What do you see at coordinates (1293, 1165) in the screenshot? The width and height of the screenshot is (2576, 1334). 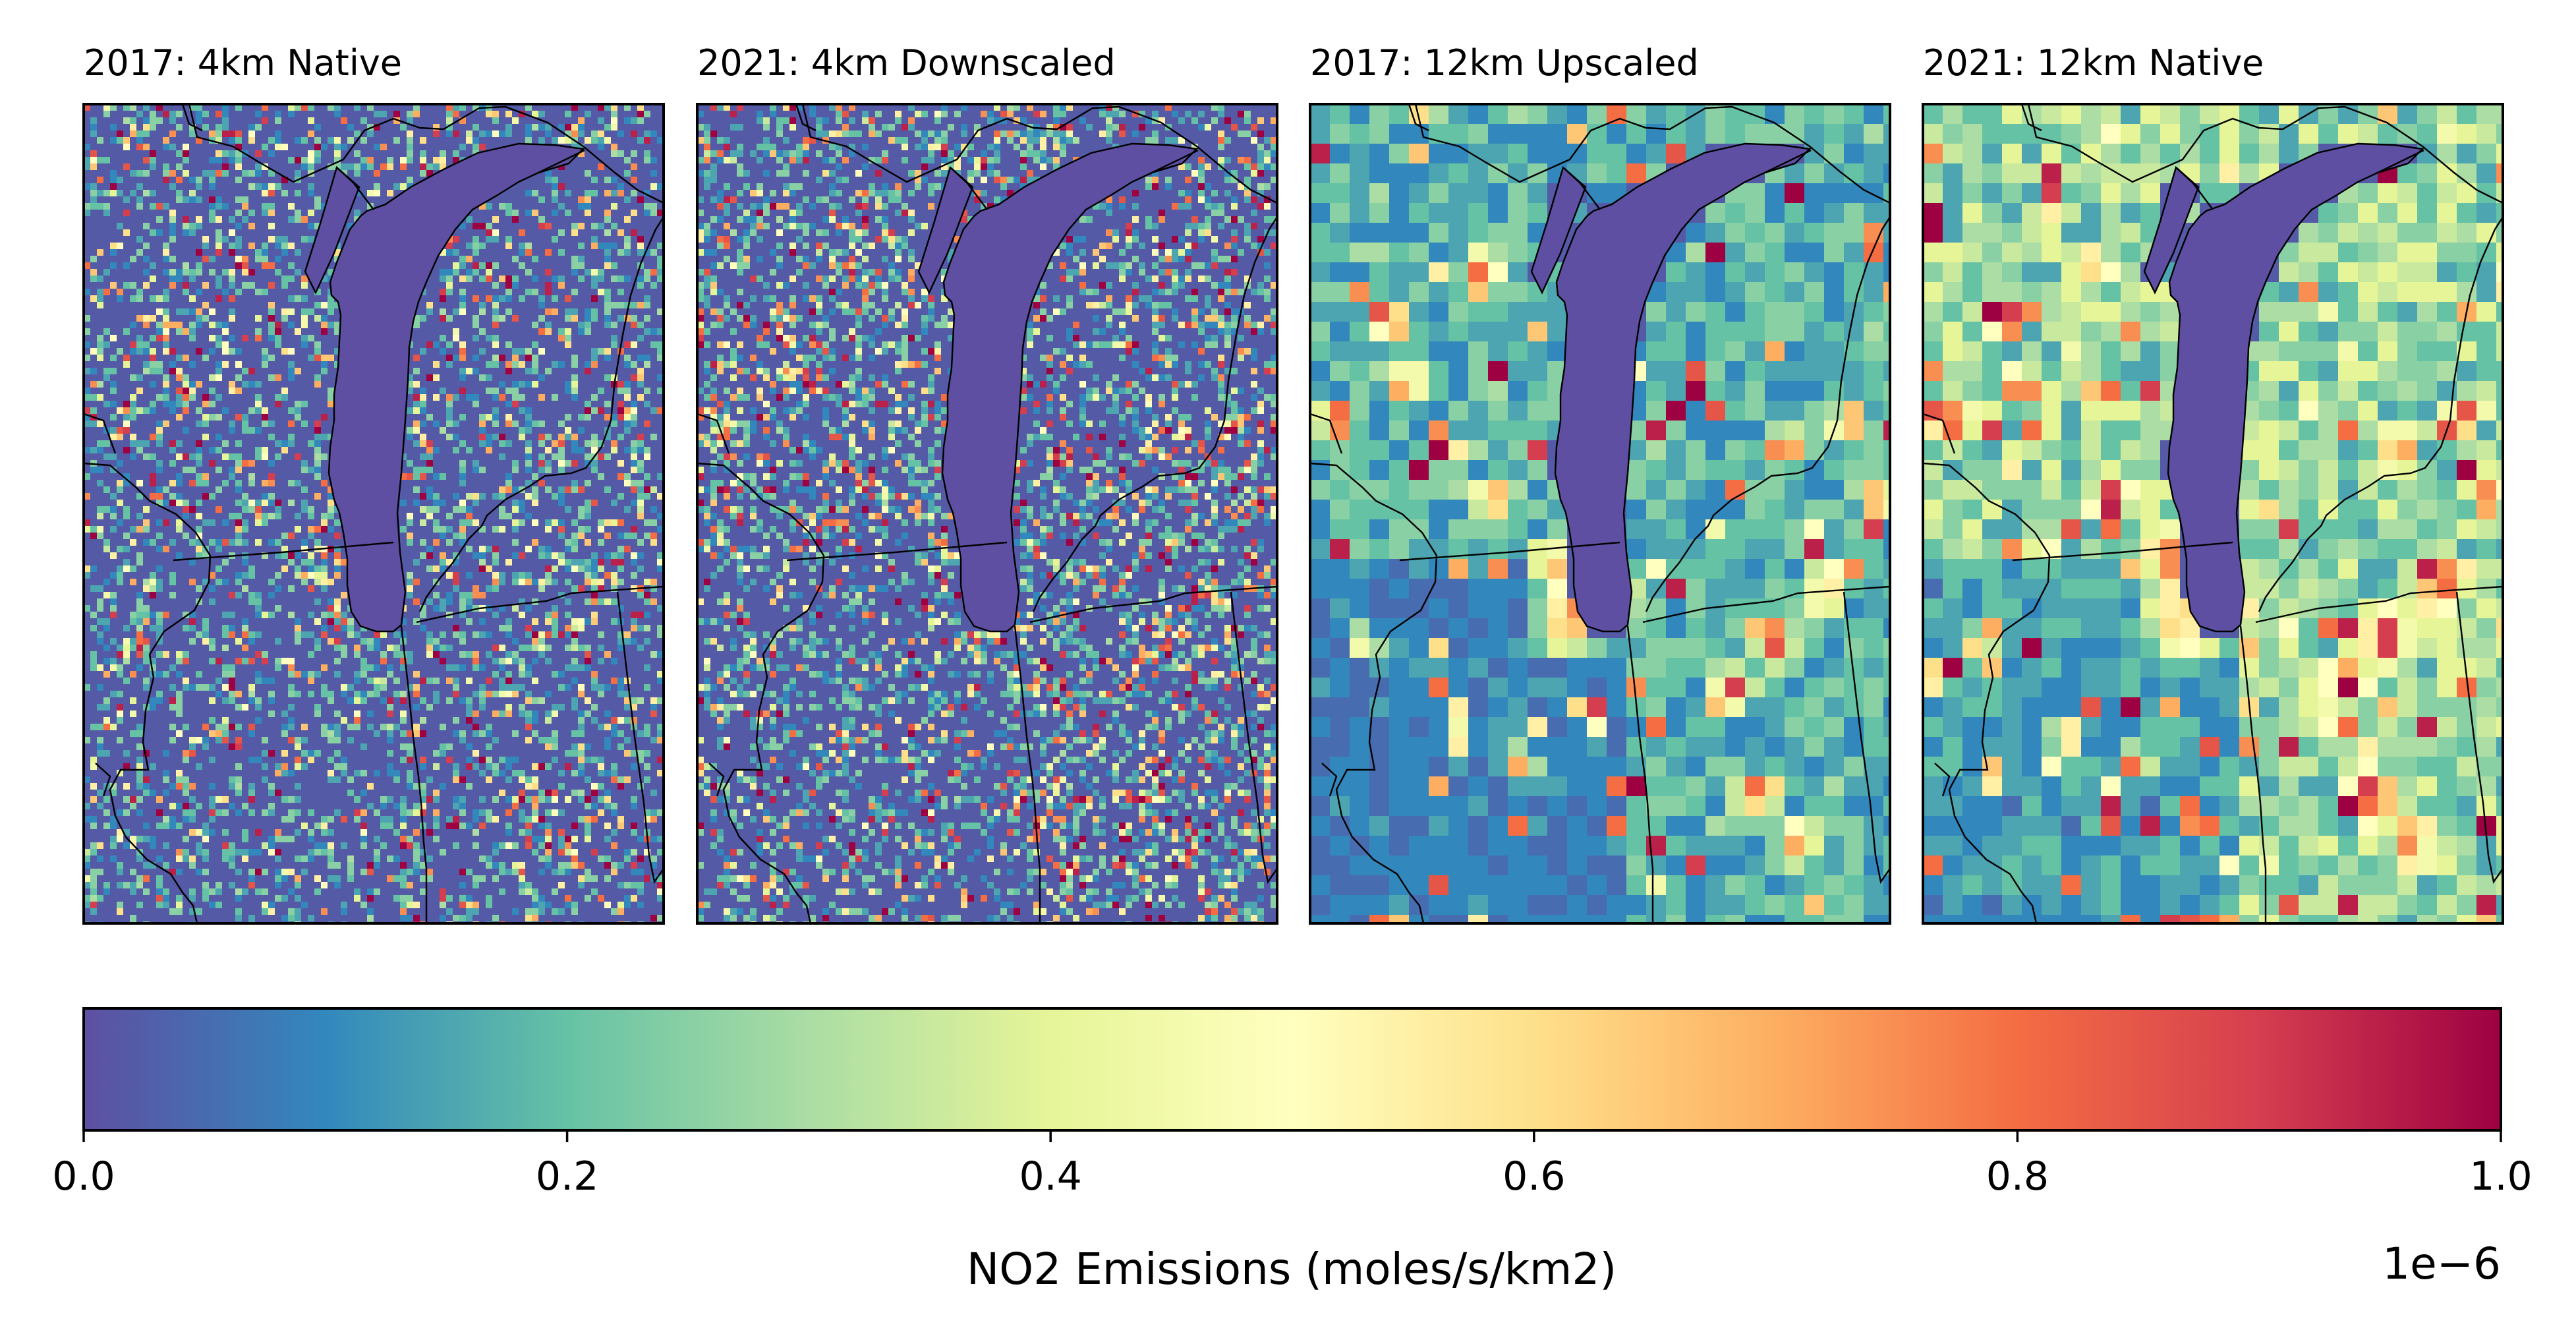 I see `colorbar-ticks: 0.0 0.2 0.4 0.6 0.8 1.0` at bounding box center [1293, 1165].